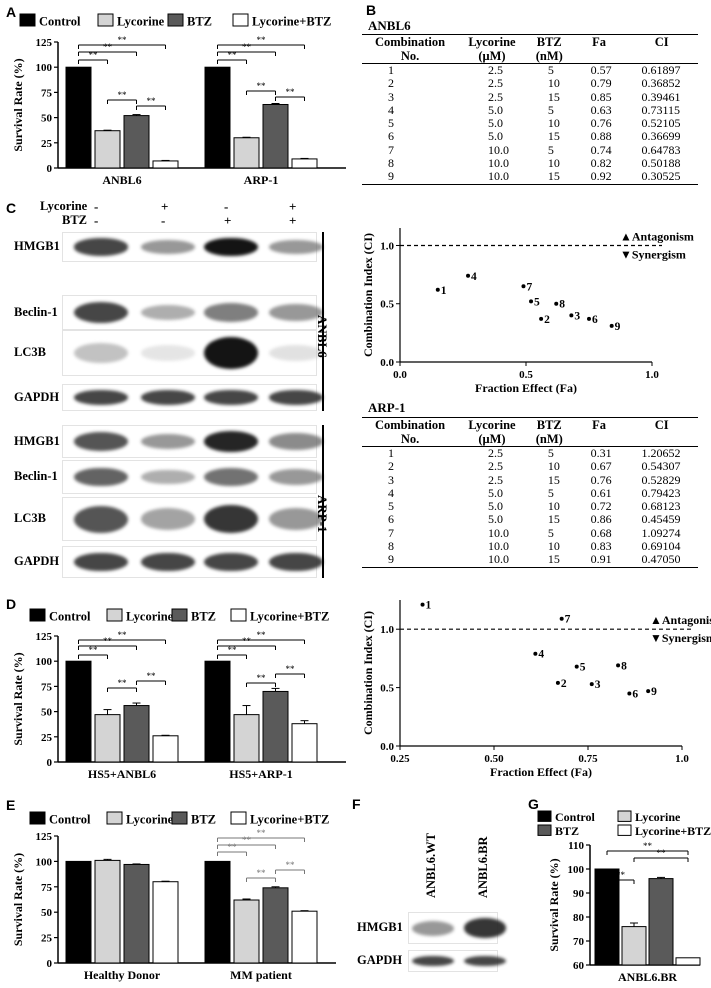 The height and width of the screenshot is (988, 711). What do you see at coordinates (530, 479) in the screenshot?
I see `table-row: 3 2.5 15 0.76 0.52829` at bounding box center [530, 479].